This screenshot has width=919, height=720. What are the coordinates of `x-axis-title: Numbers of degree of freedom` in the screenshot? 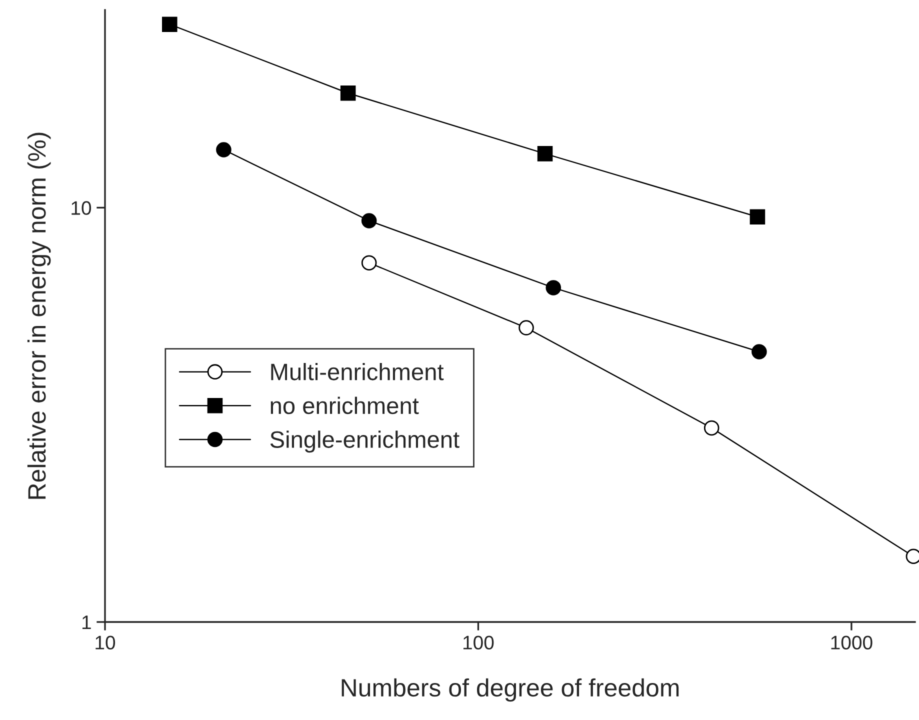 It's located at (510, 690).